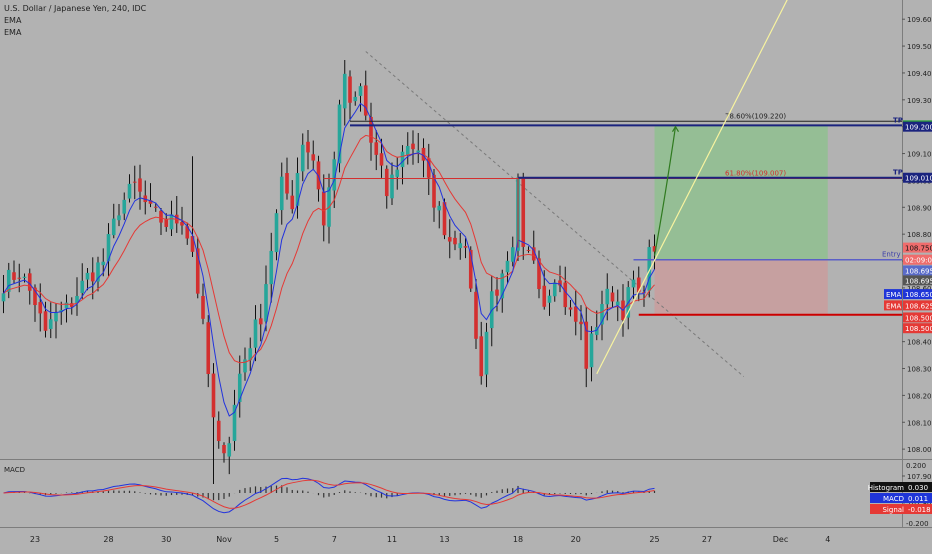 Image resolution: width=932 pixels, height=554 pixels. I want to click on price-label: 109.200, so click(917, 126).